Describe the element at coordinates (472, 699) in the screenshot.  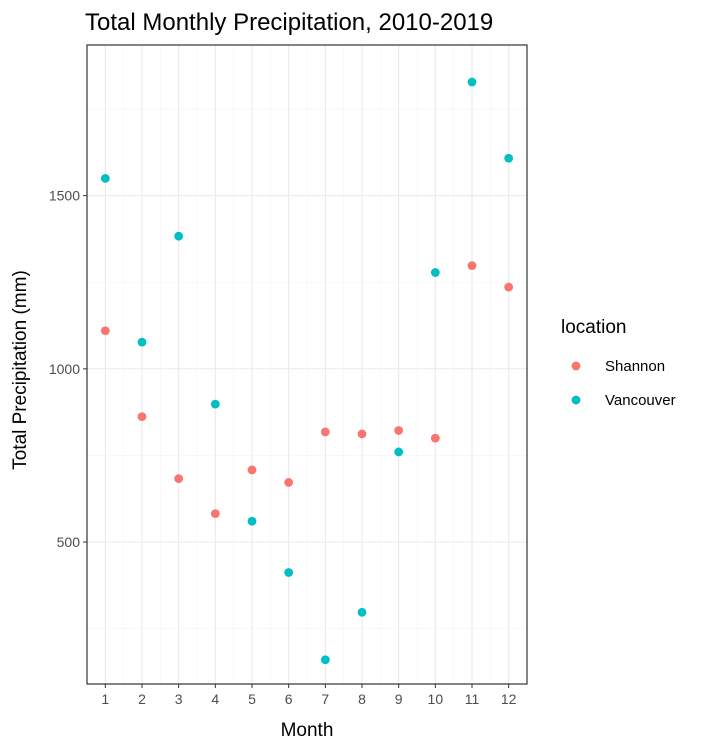
I see `x-tick-label: 11` at that location.